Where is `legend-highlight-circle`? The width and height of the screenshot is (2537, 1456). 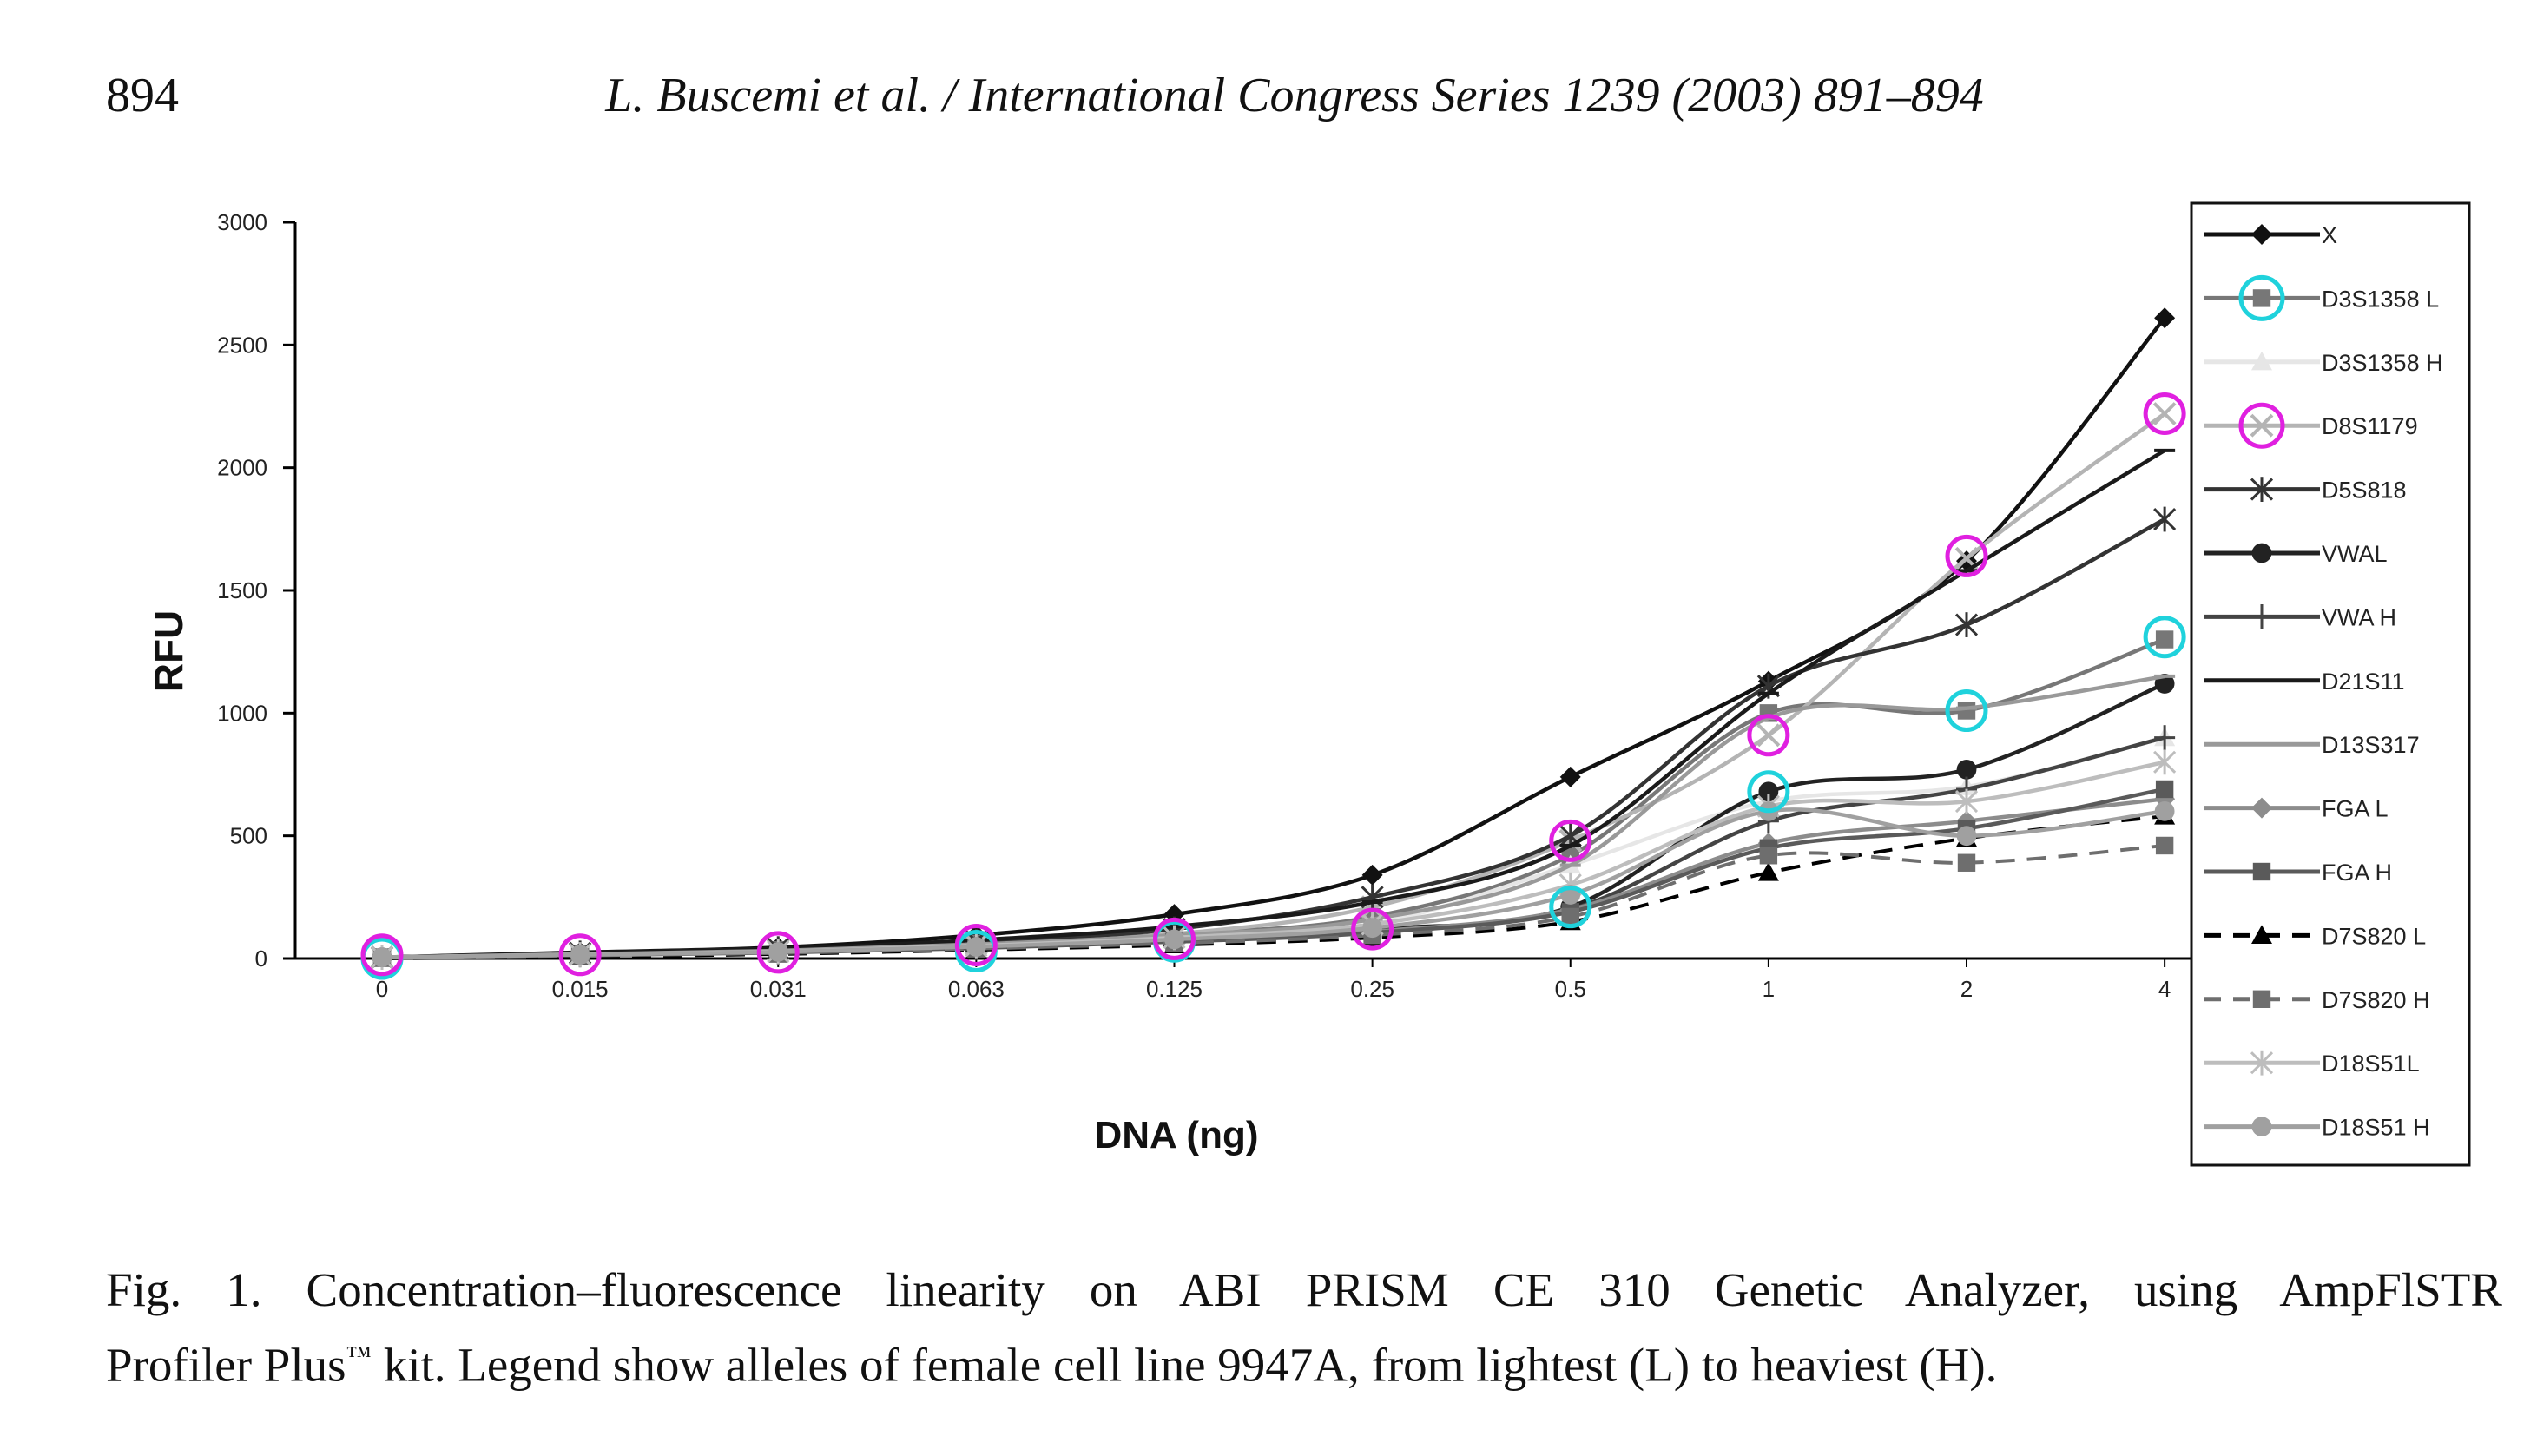 legend-highlight-circle is located at coordinates (2261, 297).